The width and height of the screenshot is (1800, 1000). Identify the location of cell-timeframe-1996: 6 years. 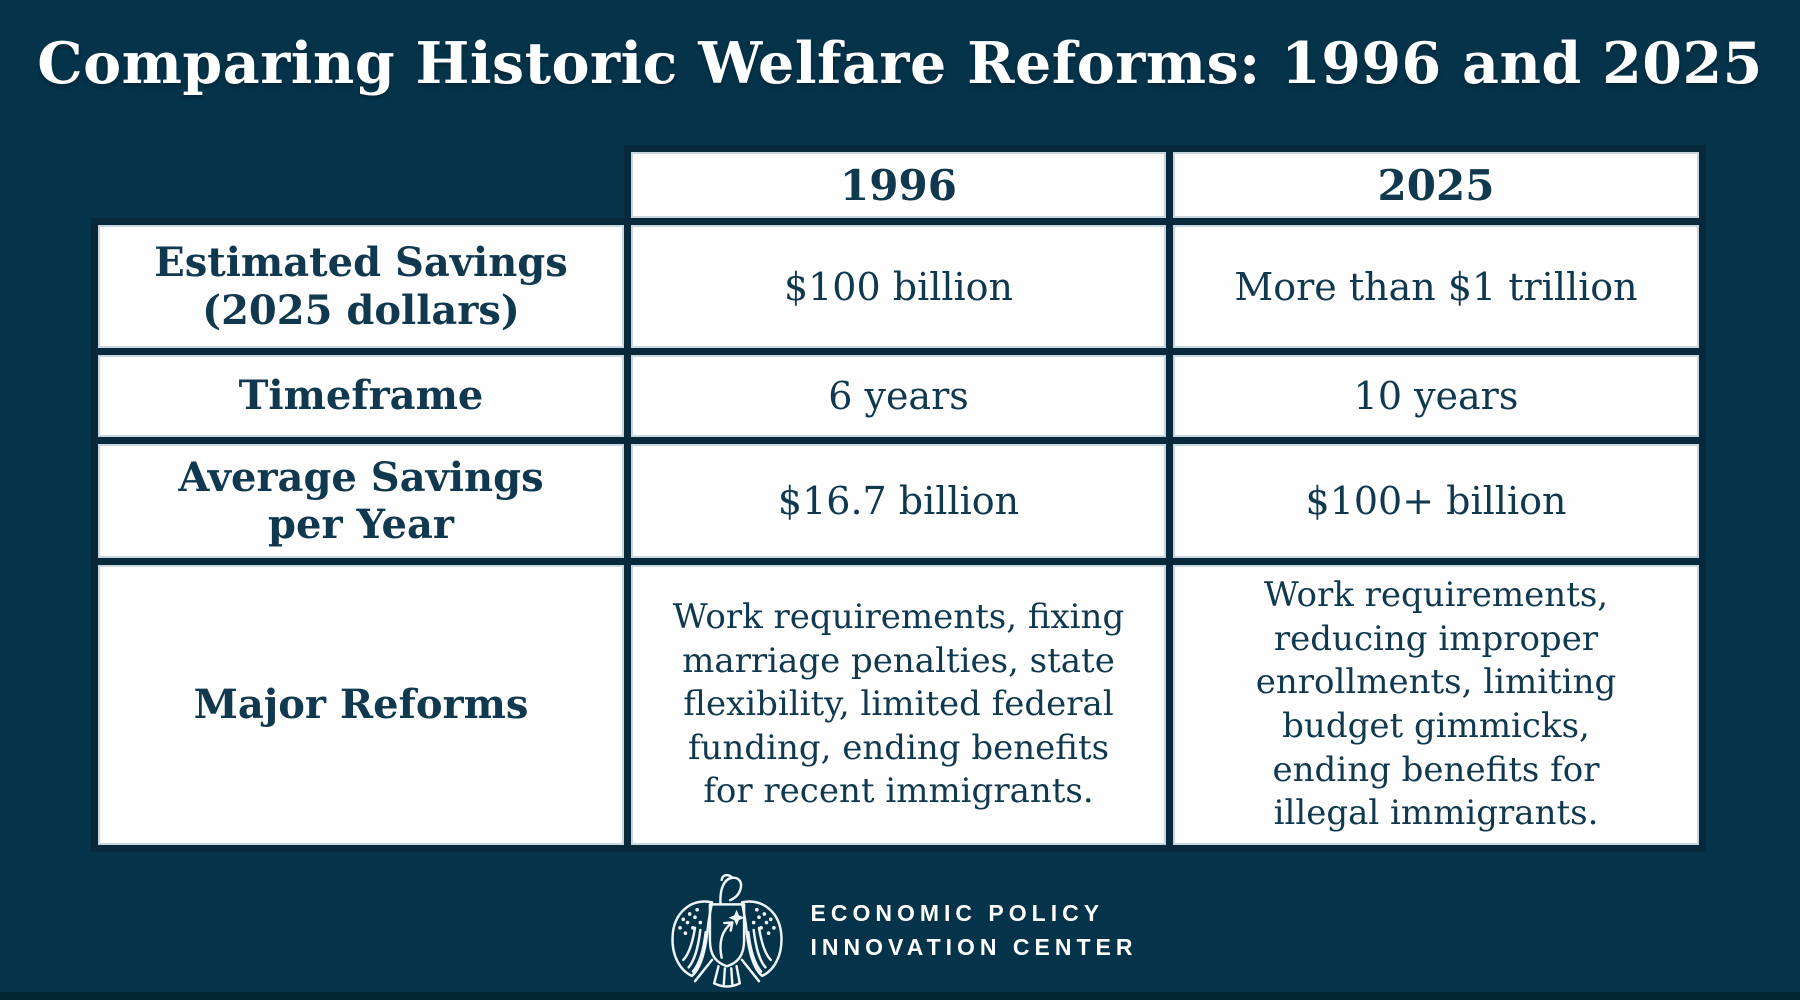
(898, 396).